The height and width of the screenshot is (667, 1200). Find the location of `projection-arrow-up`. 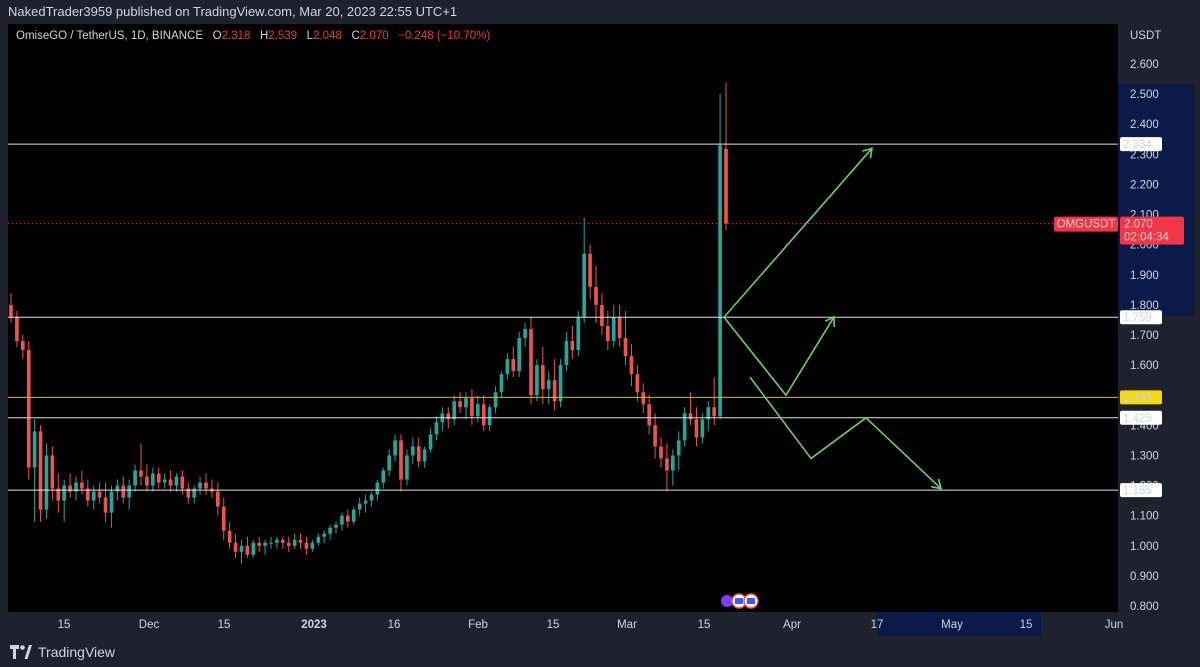

projection-arrow-up is located at coordinates (798, 232).